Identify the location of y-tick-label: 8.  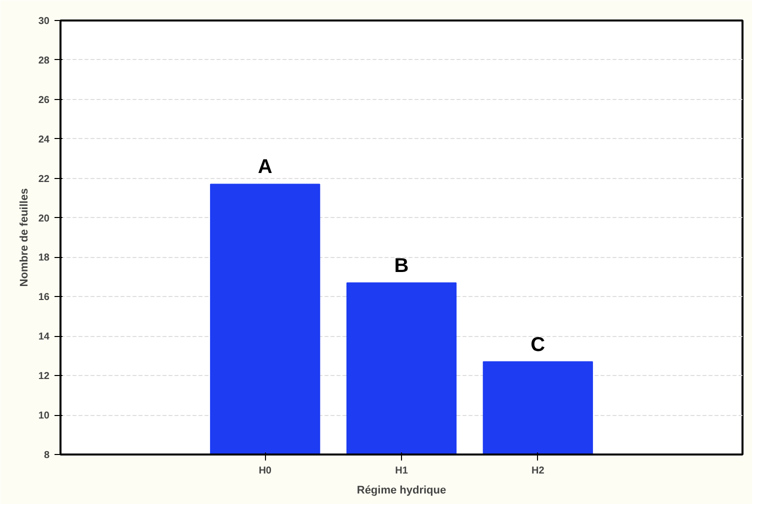
(47, 455).